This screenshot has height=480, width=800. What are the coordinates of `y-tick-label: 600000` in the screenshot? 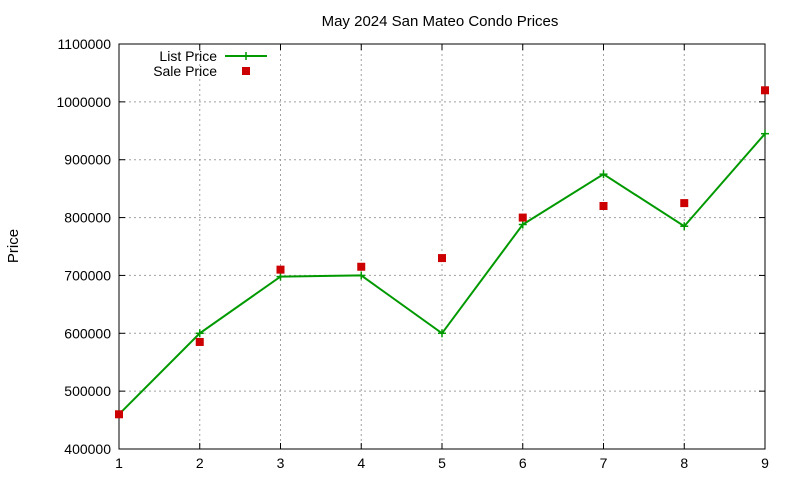 It's located at (87, 333).